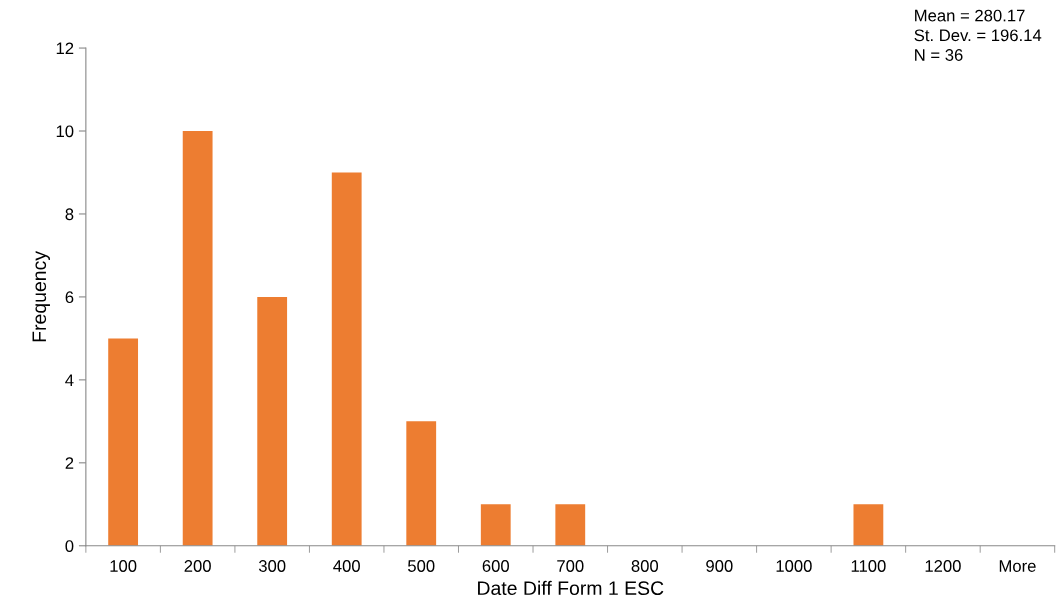 Image resolution: width=1060 pixels, height=616 pixels. I want to click on x-tick-label: 300, so click(272, 566).